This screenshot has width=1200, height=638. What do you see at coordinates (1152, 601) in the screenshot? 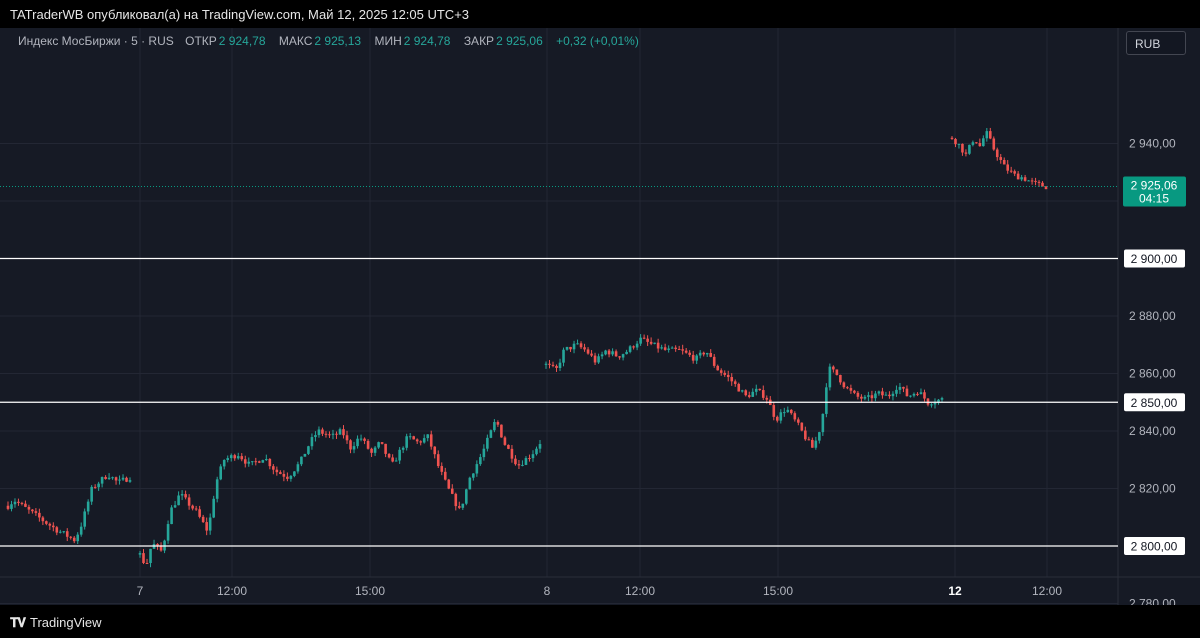
I see `y-tick-label: 2 780,00` at bounding box center [1152, 601].